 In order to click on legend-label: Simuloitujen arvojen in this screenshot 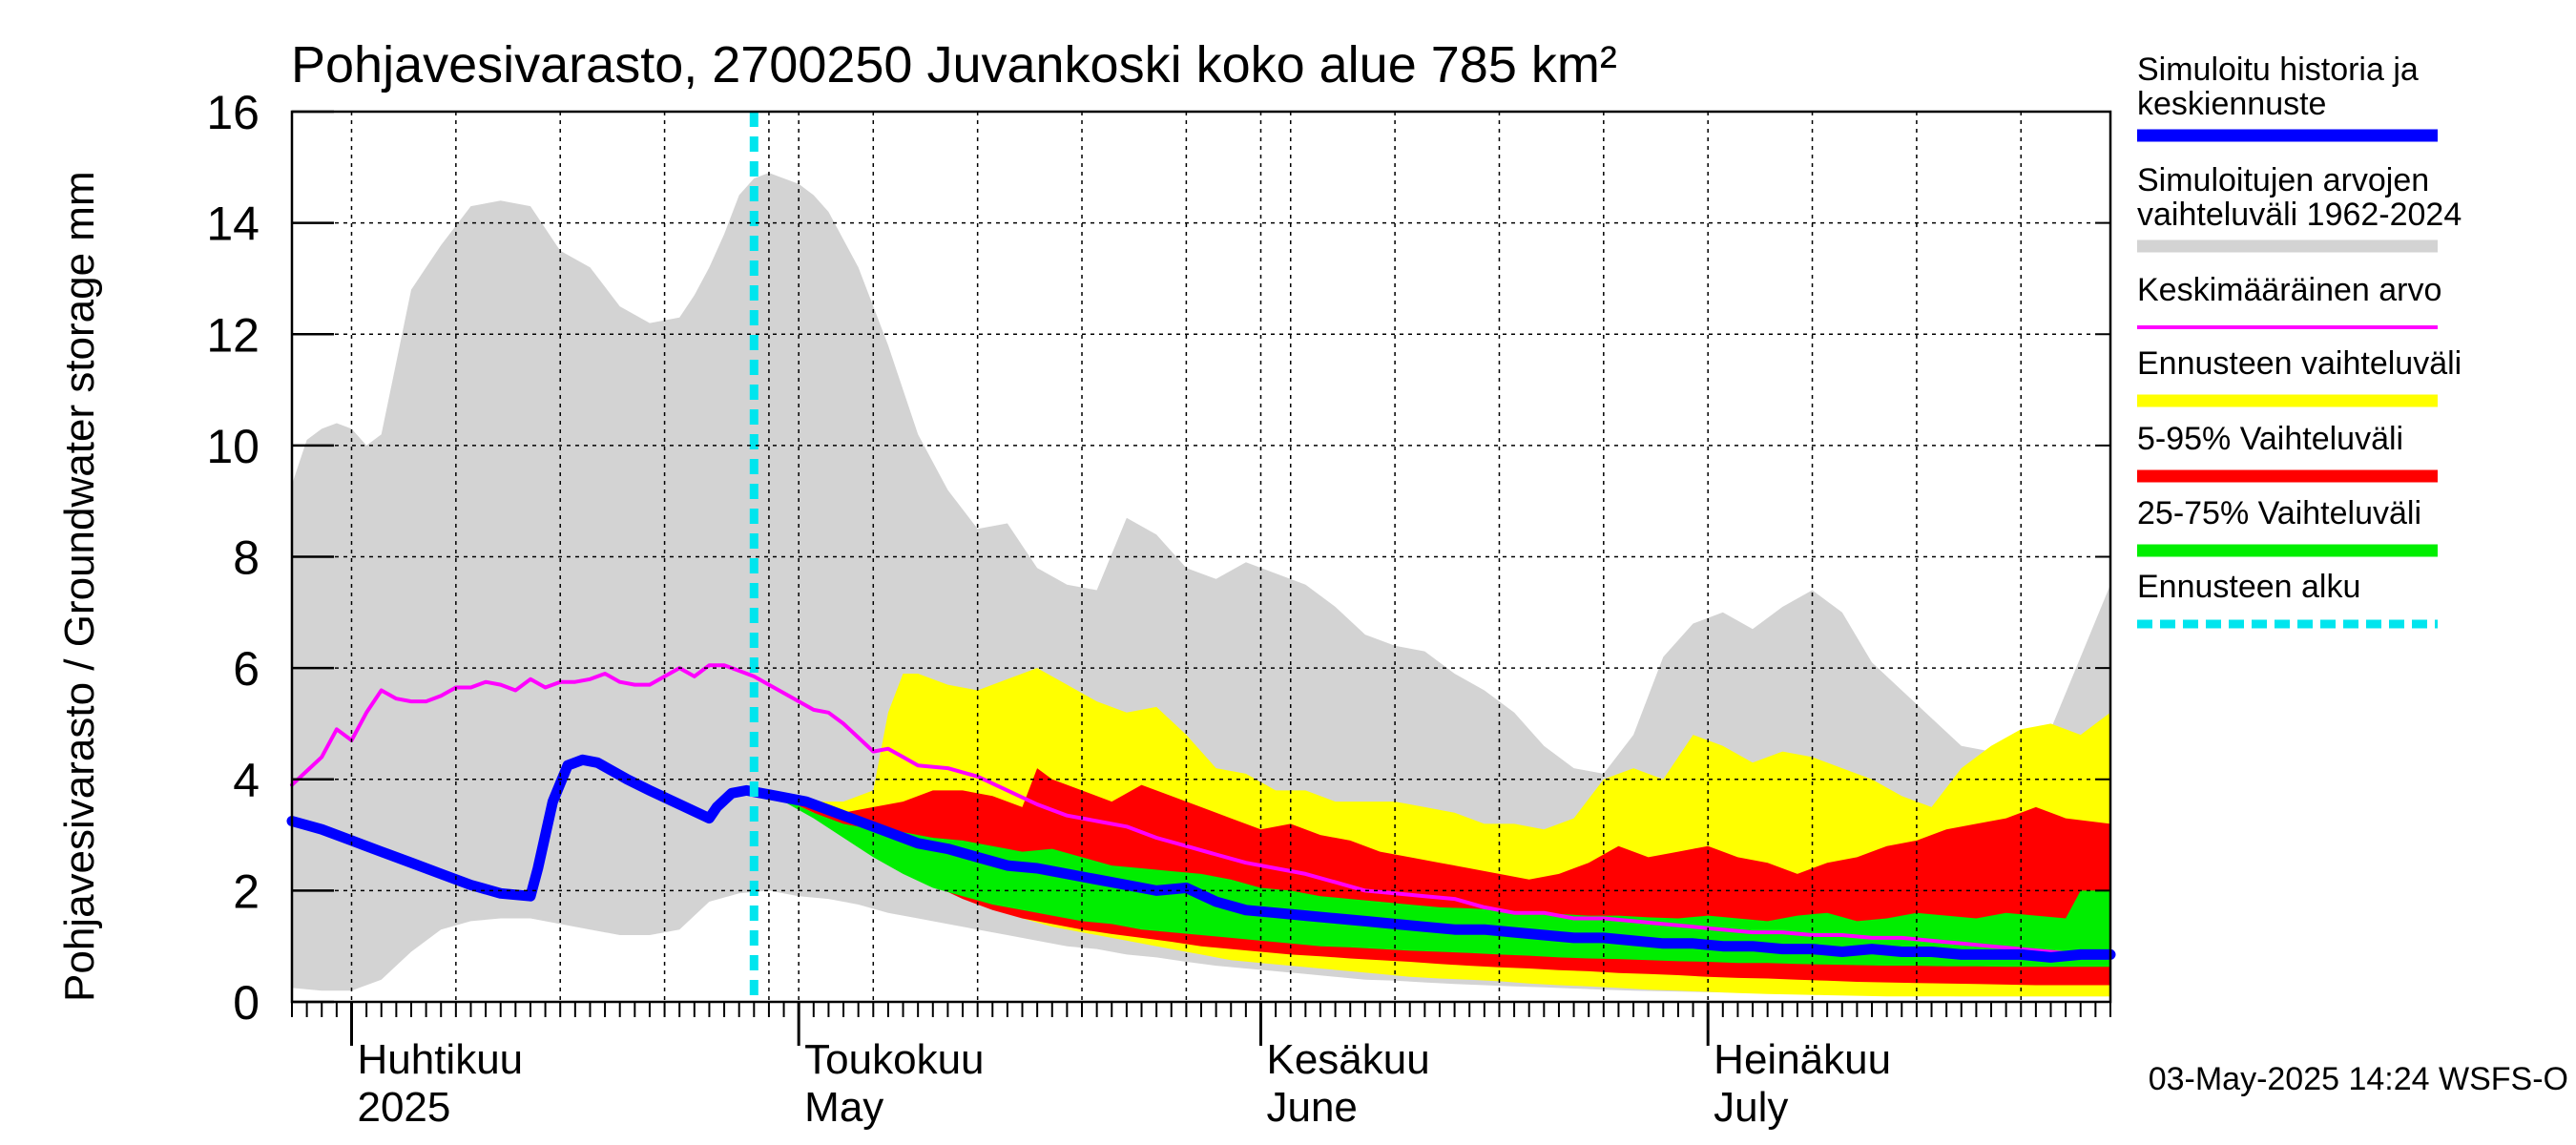, I will do `click(2283, 180)`.